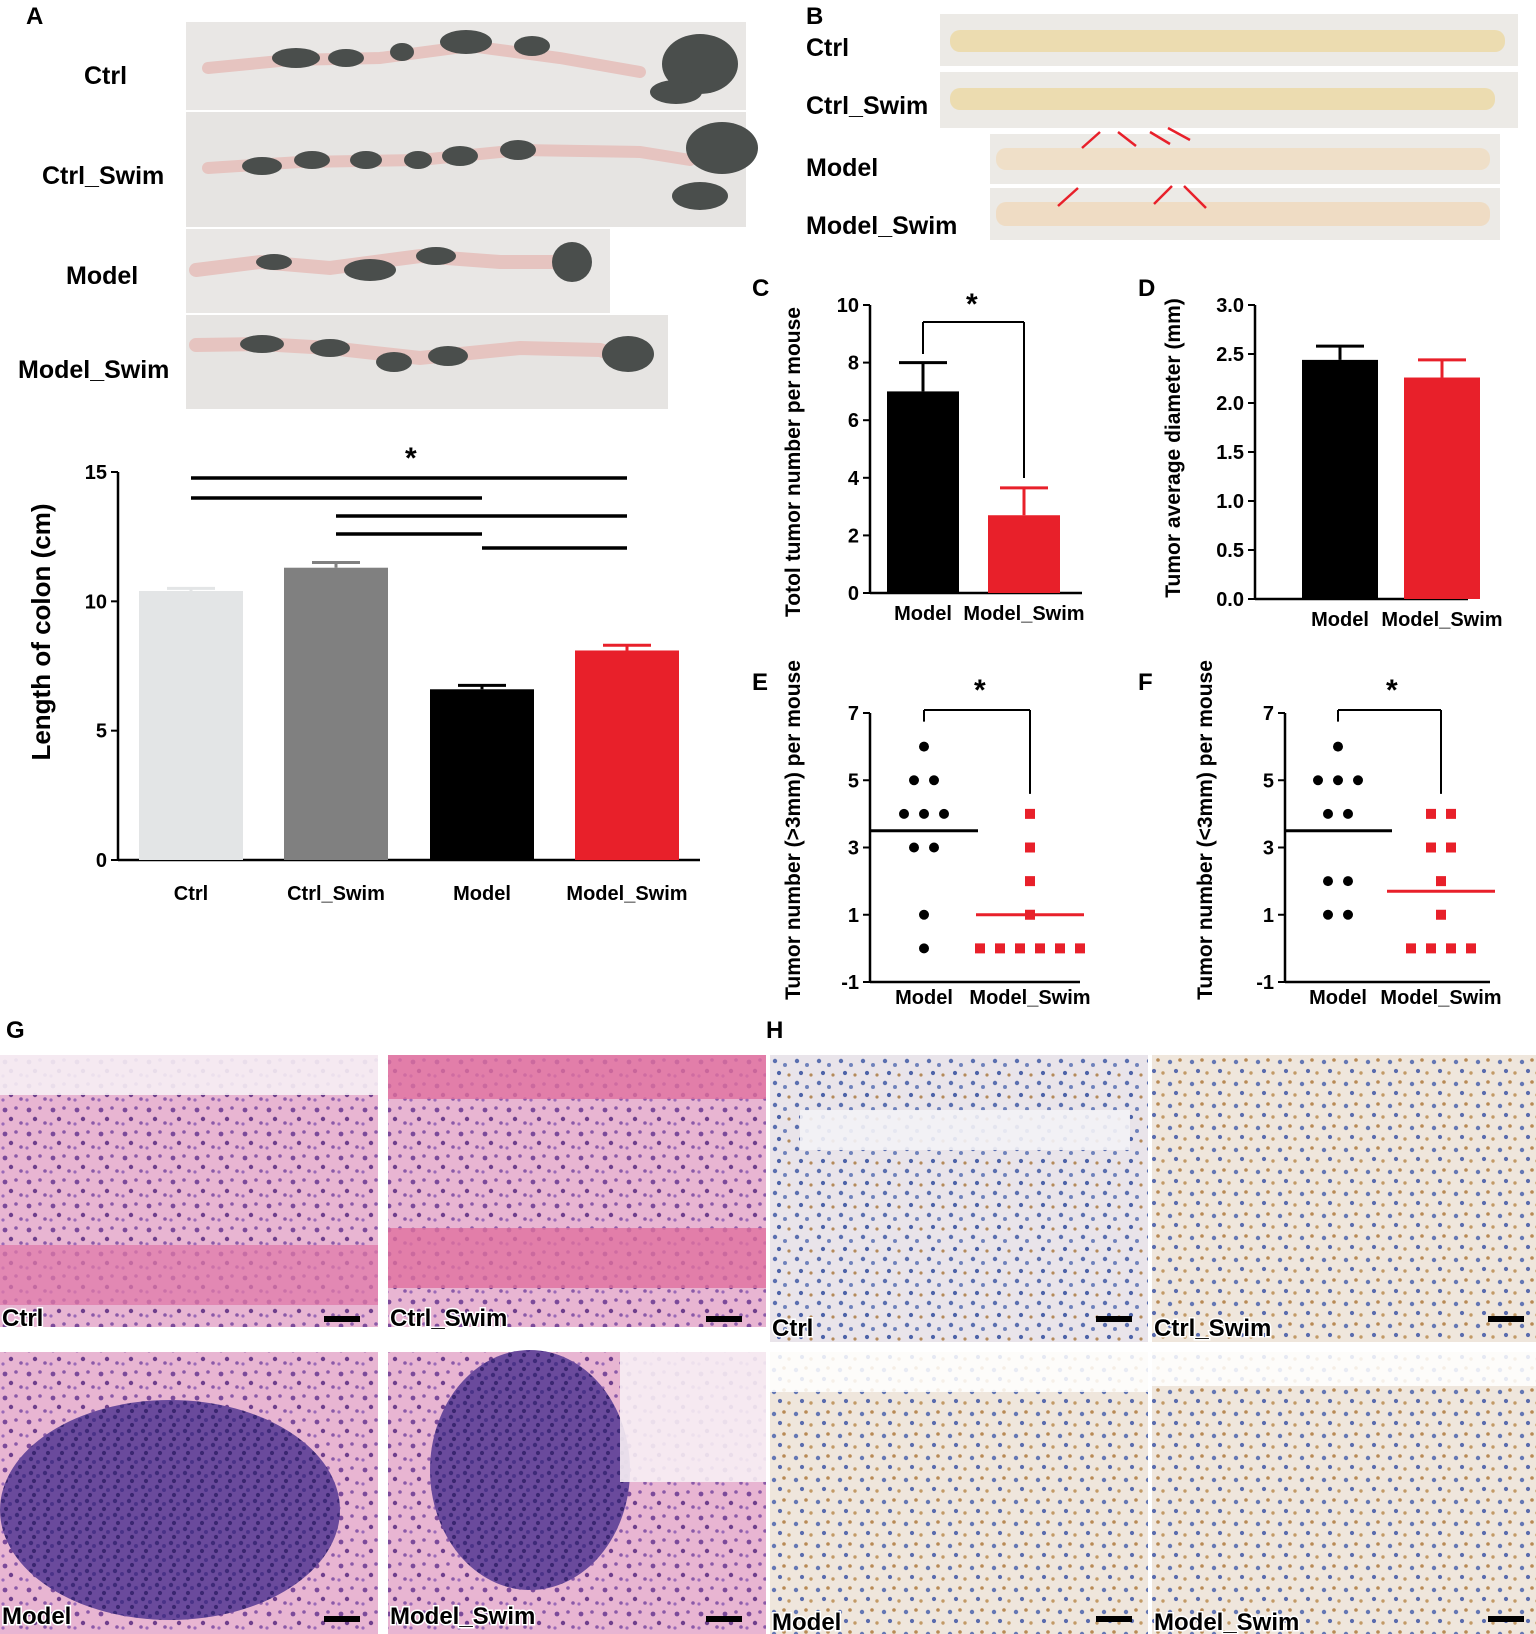  What do you see at coordinates (1268, 916) in the screenshot?
I see `chart-F-ytick-label: 1` at bounding box center [1268, 916].